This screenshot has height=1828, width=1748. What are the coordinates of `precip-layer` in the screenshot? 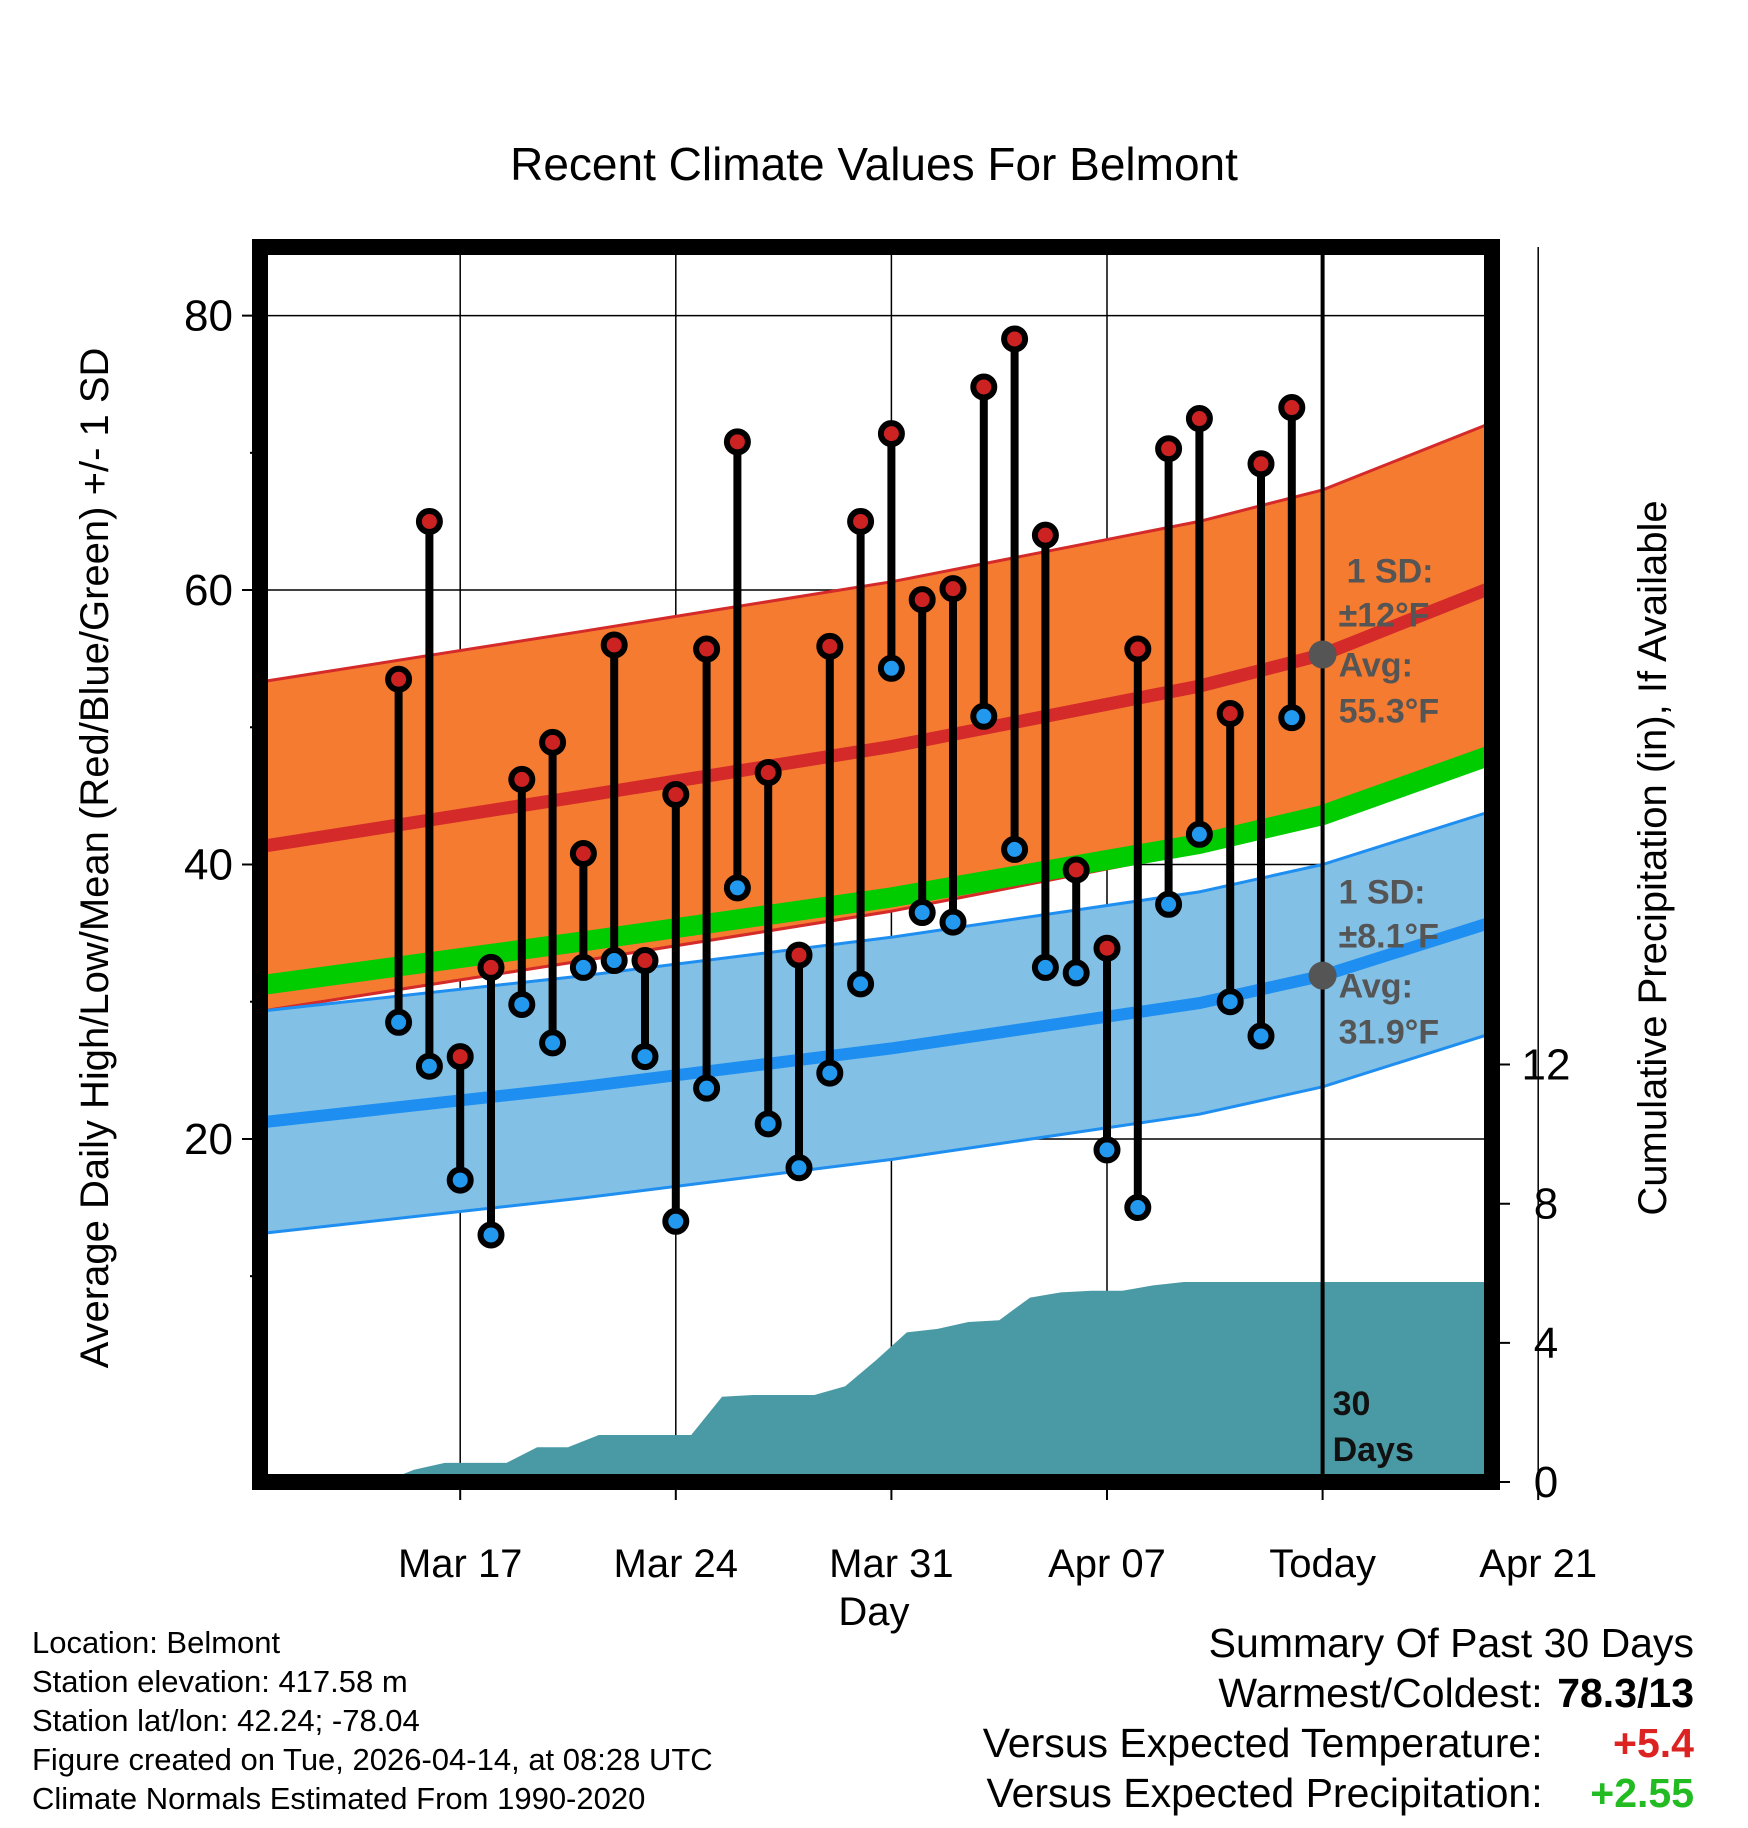 It's located at (876, 1382).